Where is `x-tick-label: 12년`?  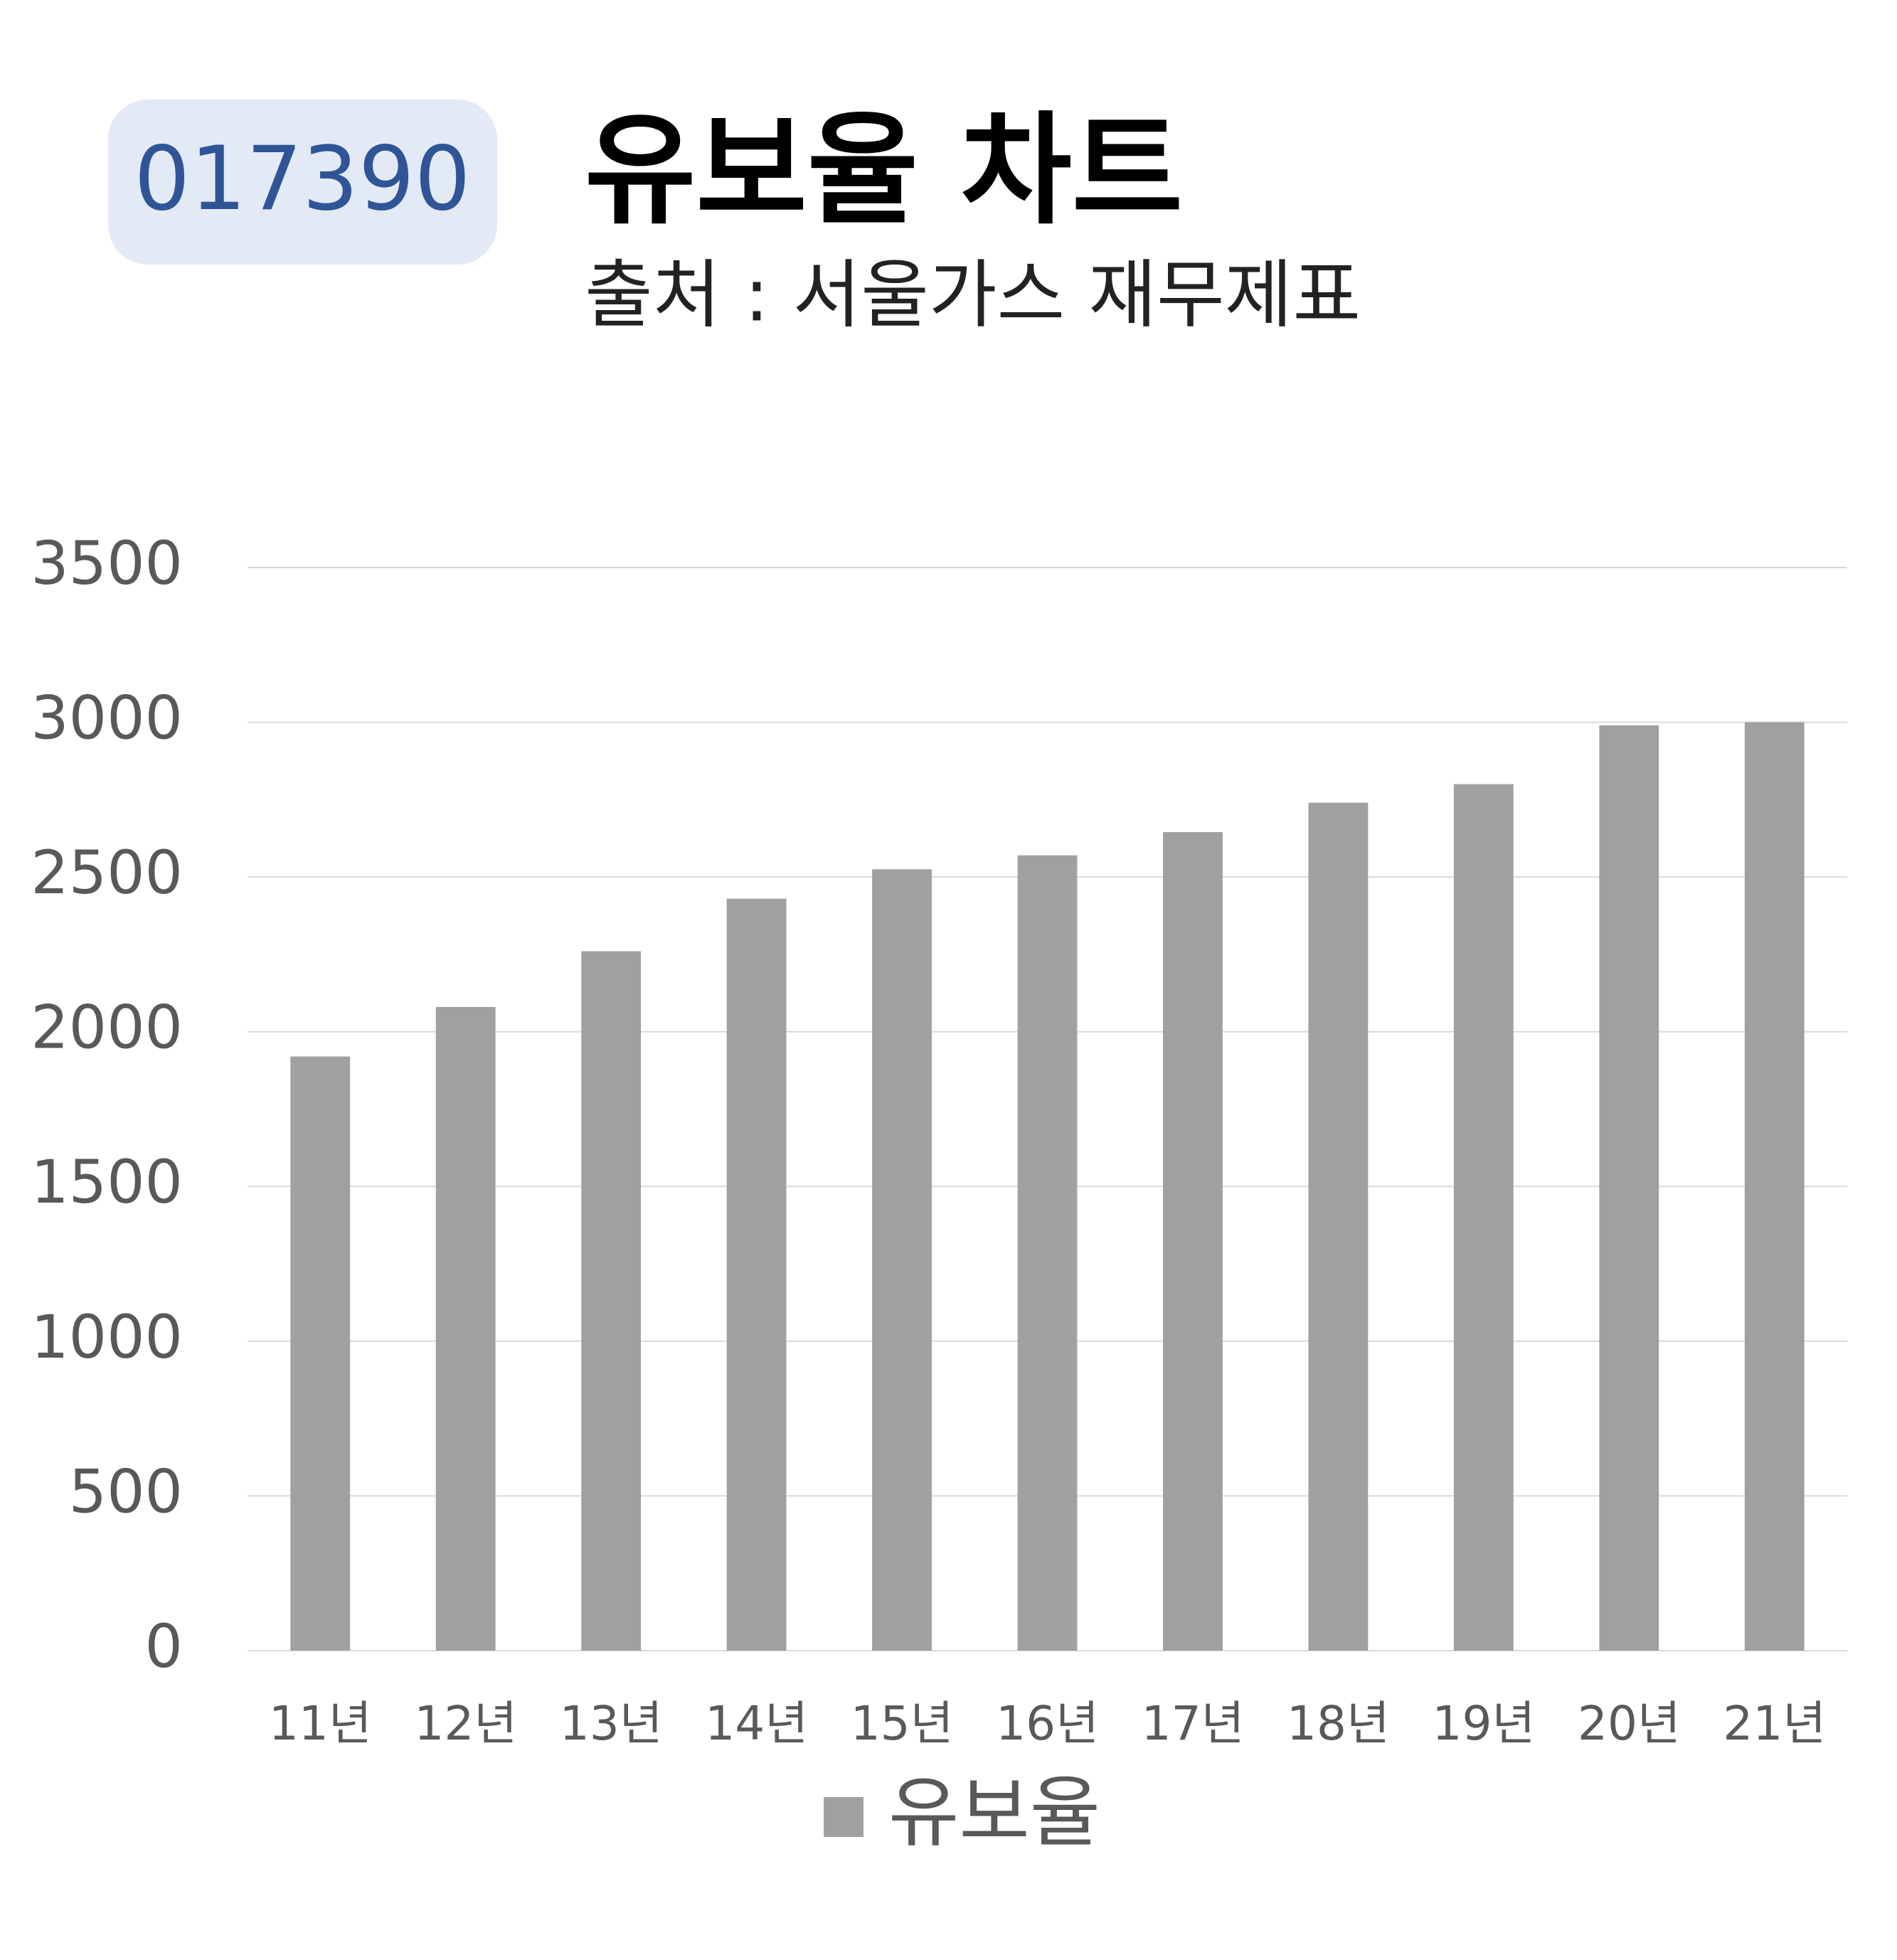 x-tick-label: 12년 is located at coordinates (466, 1723).